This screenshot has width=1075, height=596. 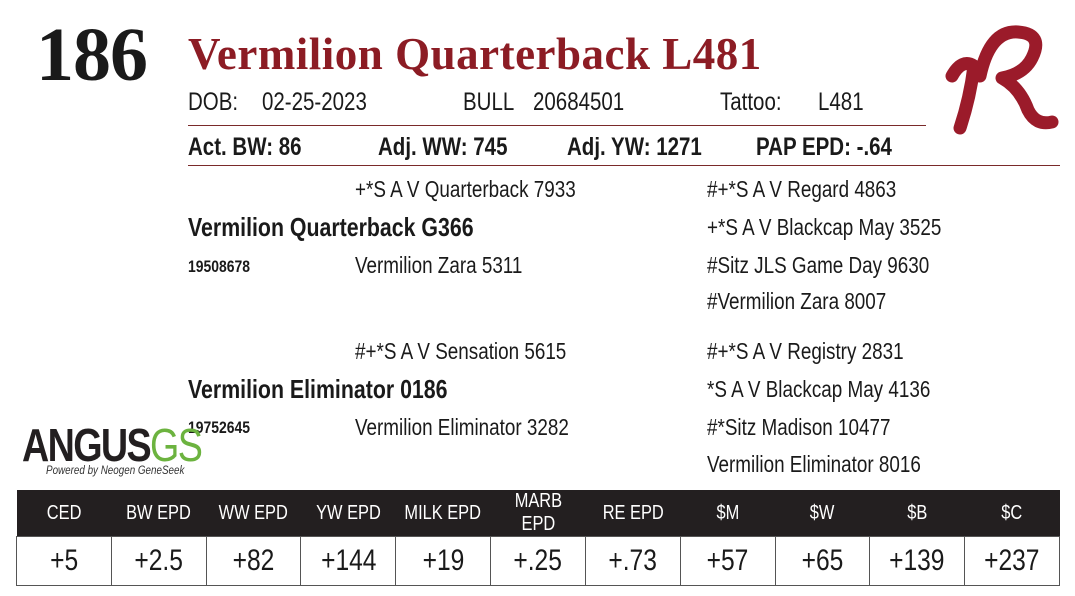 What do you see at coordinates (331, 227) in the screenshot?
I see `sire-name: Vermilion Quarterback G366` at bounding box center [331, 227].